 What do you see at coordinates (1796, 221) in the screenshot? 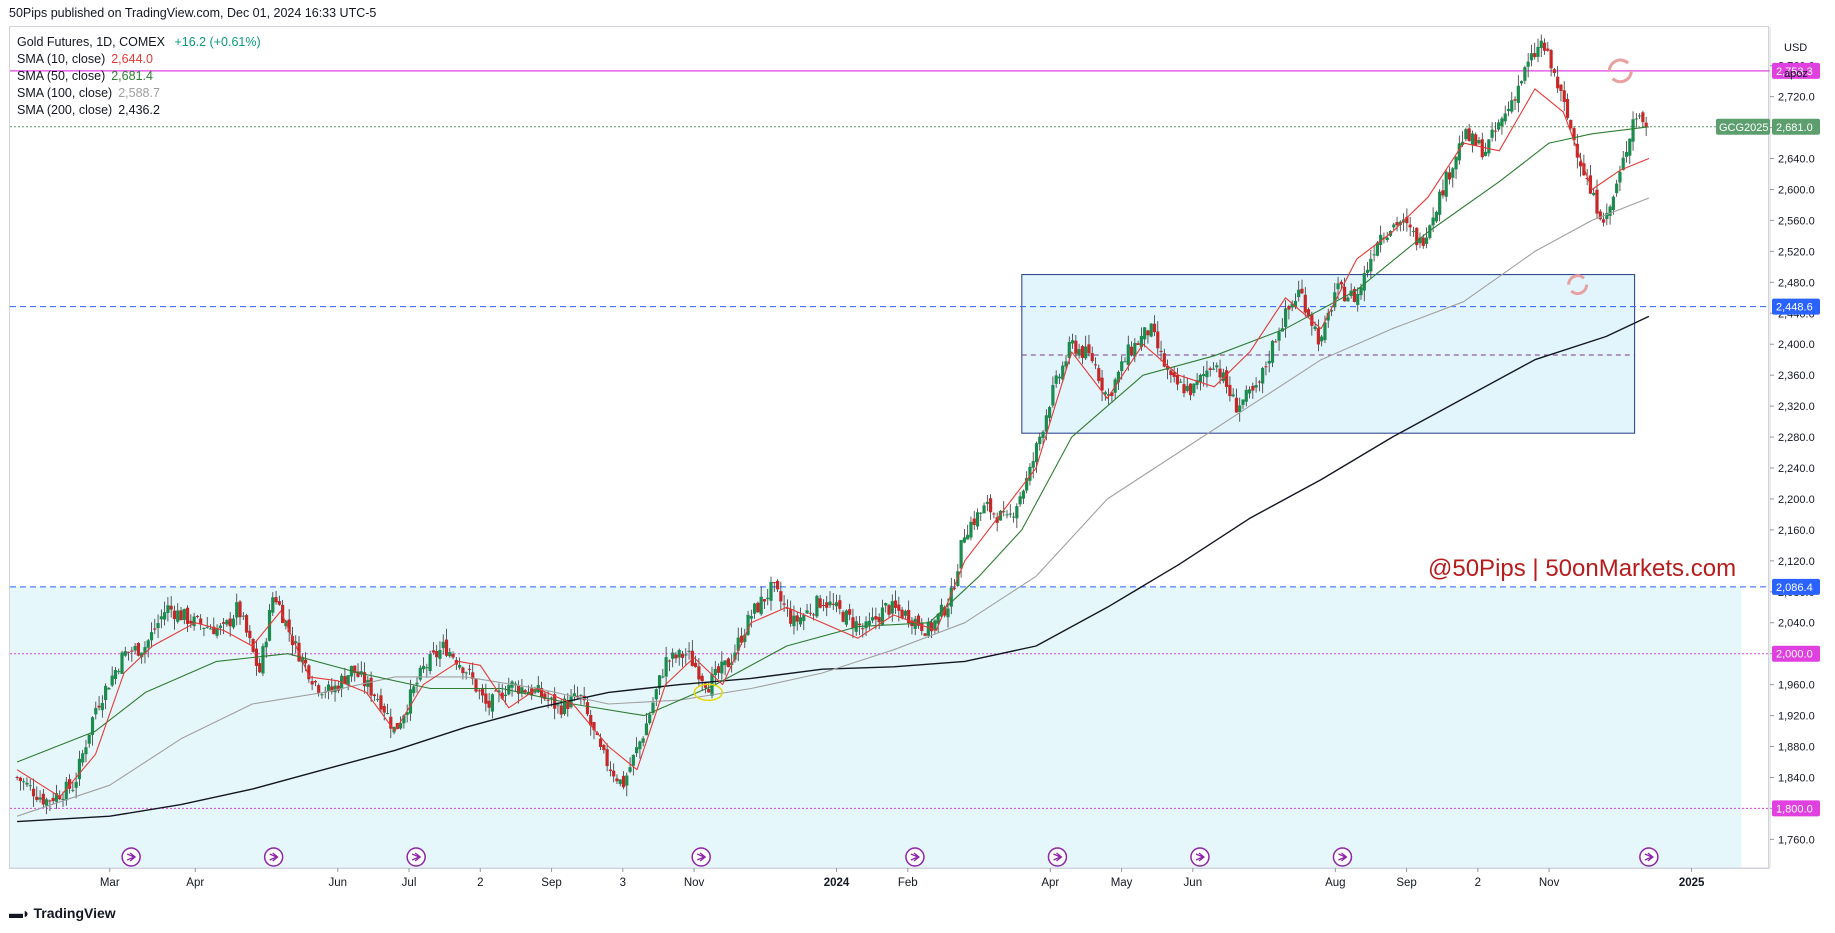
I see `y-tick-label: 2,560.0` at bounding box center [1796, 221].